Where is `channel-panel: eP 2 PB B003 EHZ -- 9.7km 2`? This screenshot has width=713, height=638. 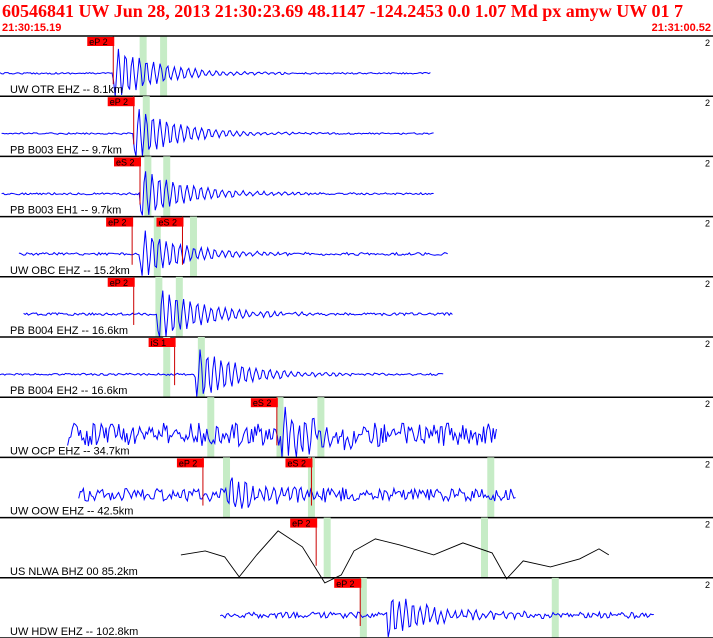 channel-panel: eP 2 PB B003 EHZ -- 9.7km 2 is located at coordinates (356, 127).